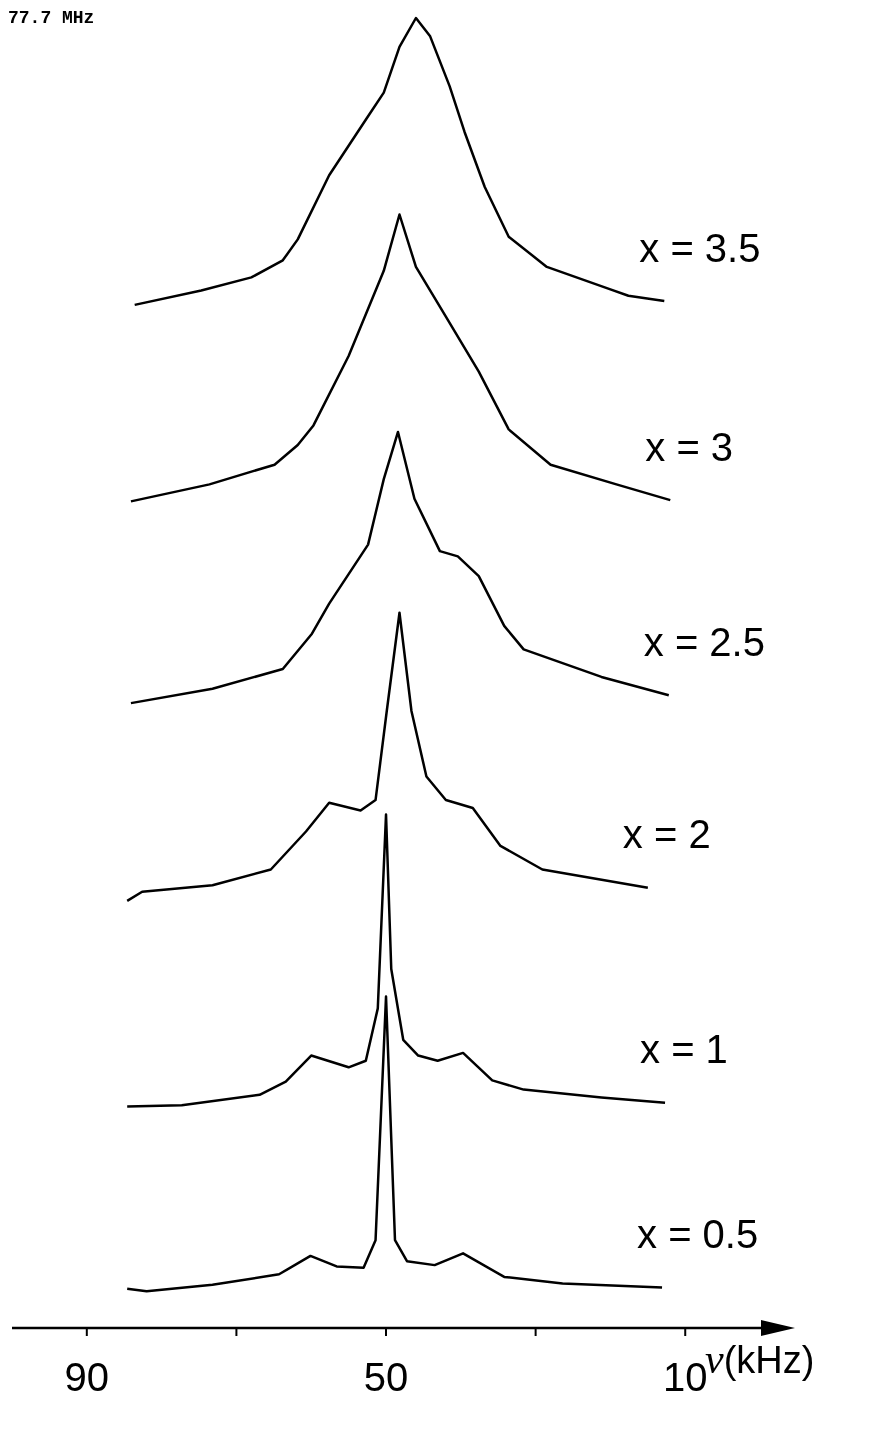 The height and width of the screenshot is (1430, 876). I want to click on chart-title: 77.7 MHz, so click(51, 18).